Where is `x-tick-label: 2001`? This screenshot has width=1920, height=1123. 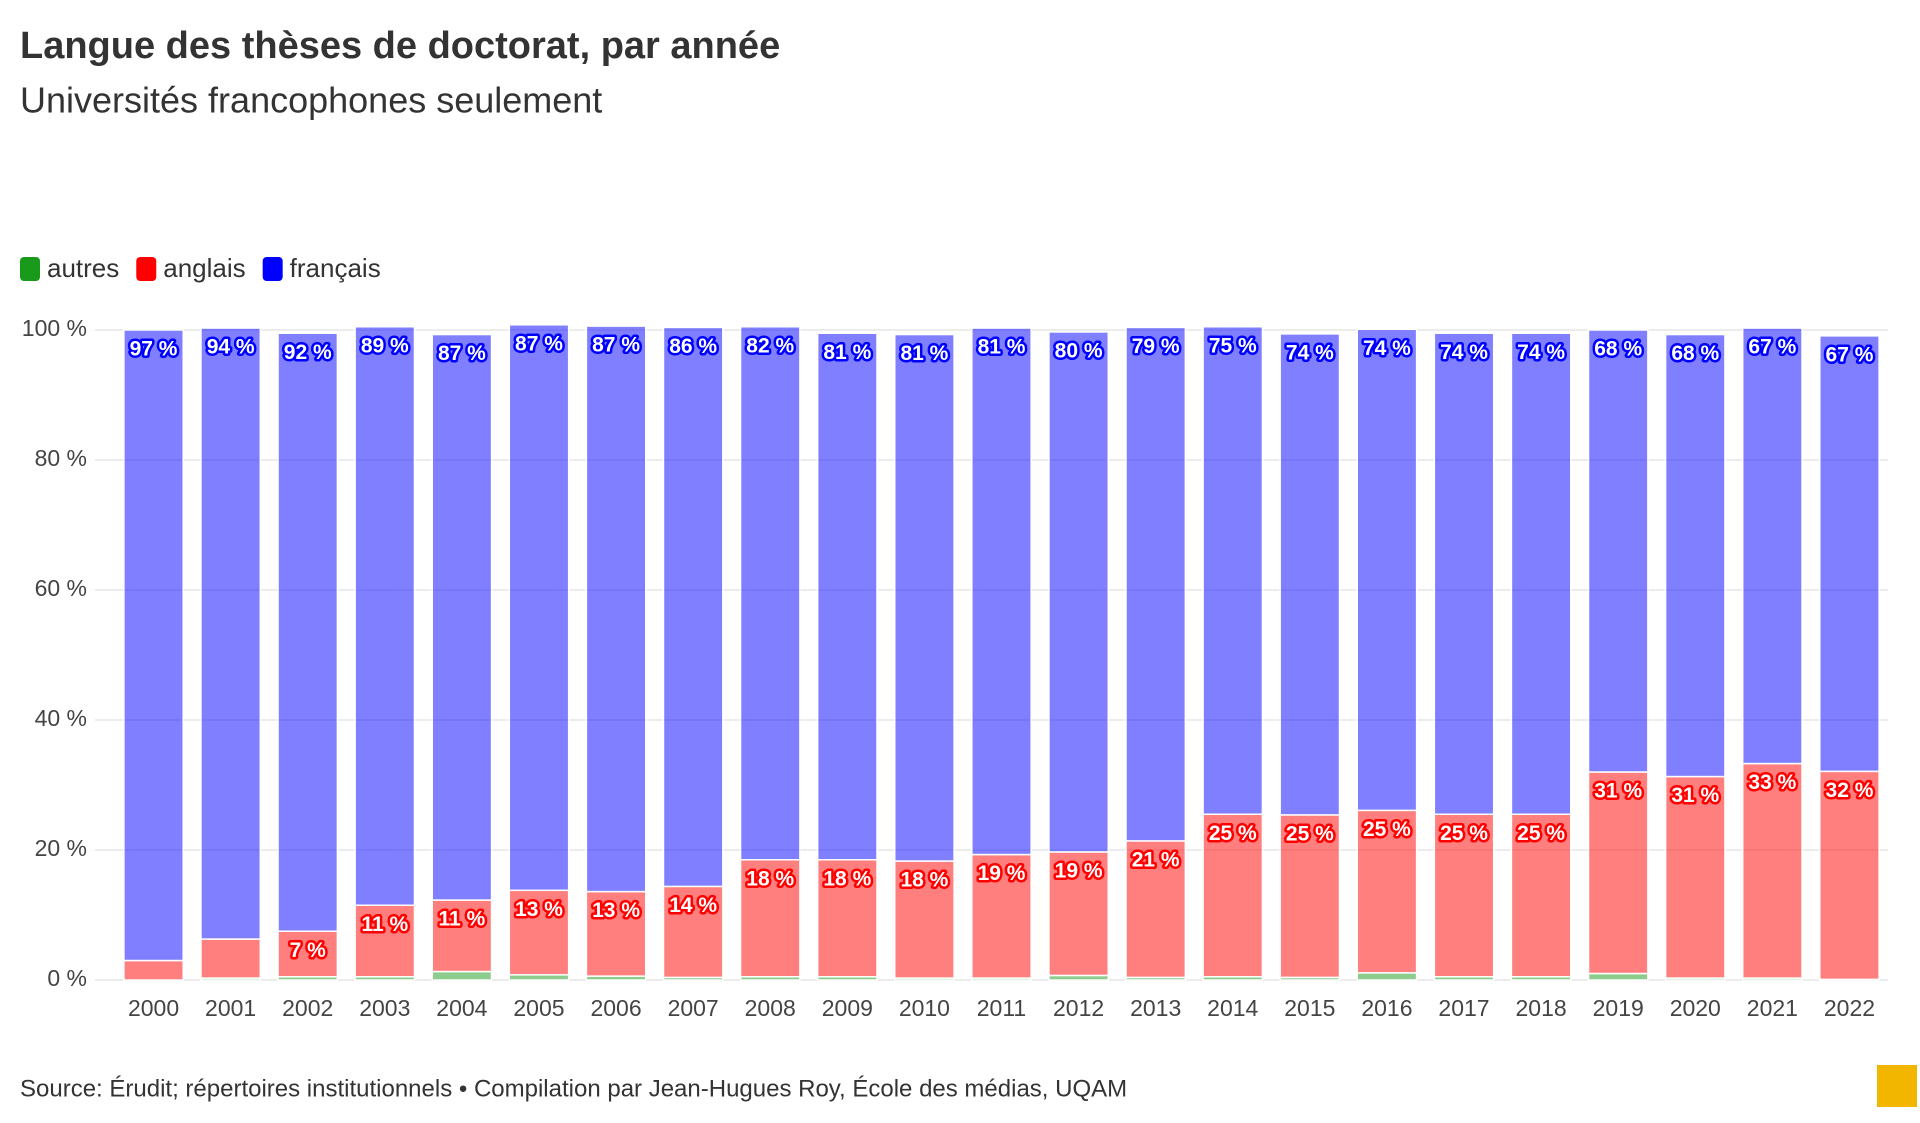
x-tick-label: 2001 is located at coordinates (230, 1008).